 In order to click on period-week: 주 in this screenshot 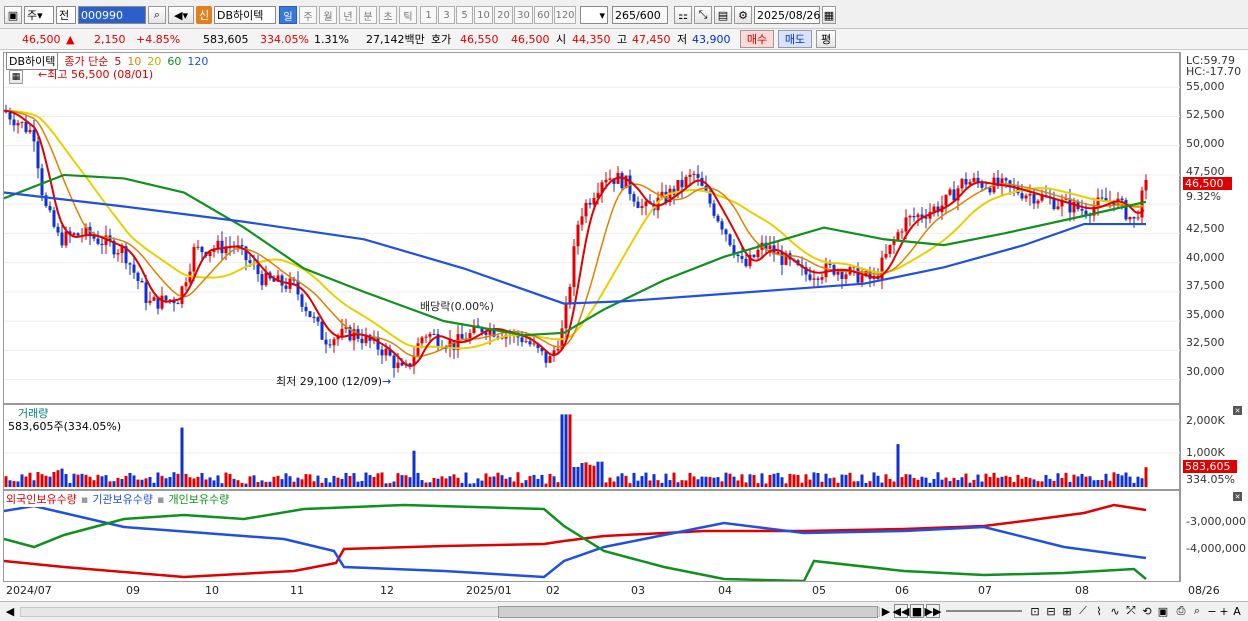, I will do `click(308, 15)`.